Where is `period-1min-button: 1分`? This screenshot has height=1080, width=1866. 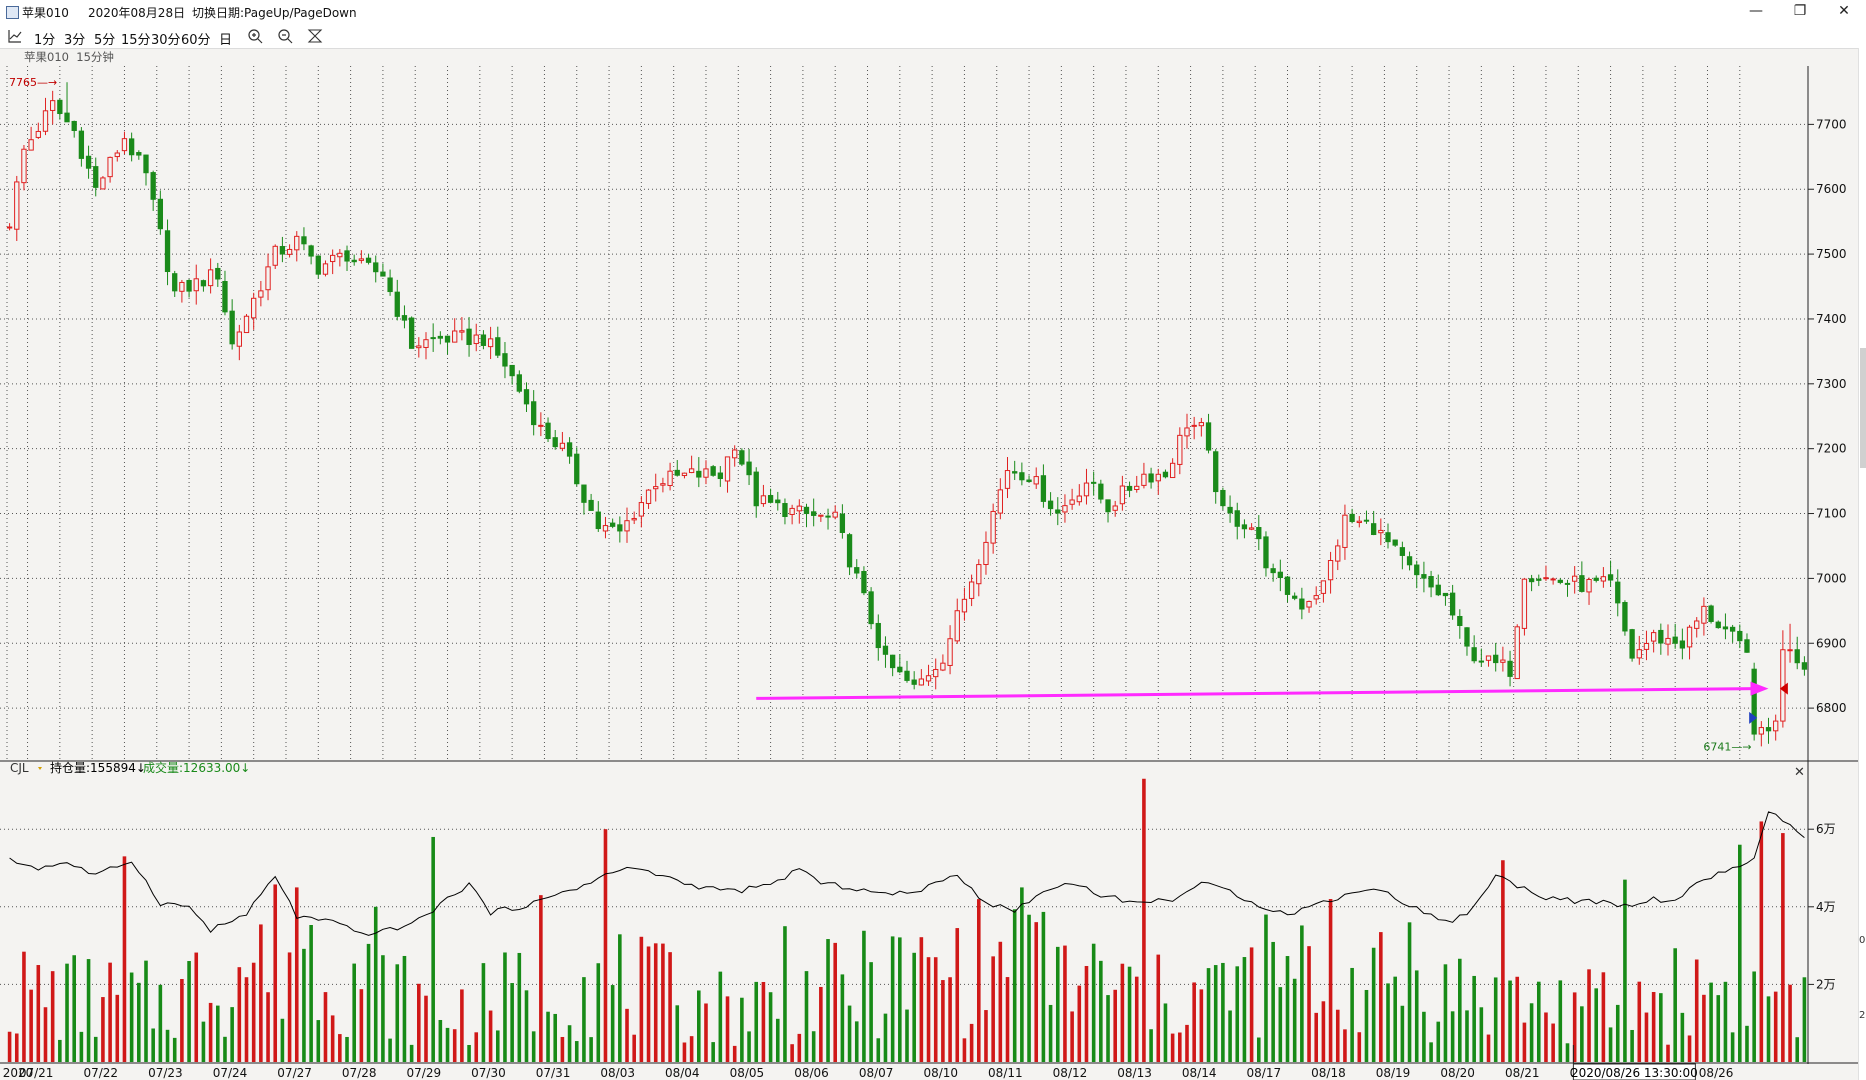 period-1min-button: 1分 is located at coordinates (45, 40).